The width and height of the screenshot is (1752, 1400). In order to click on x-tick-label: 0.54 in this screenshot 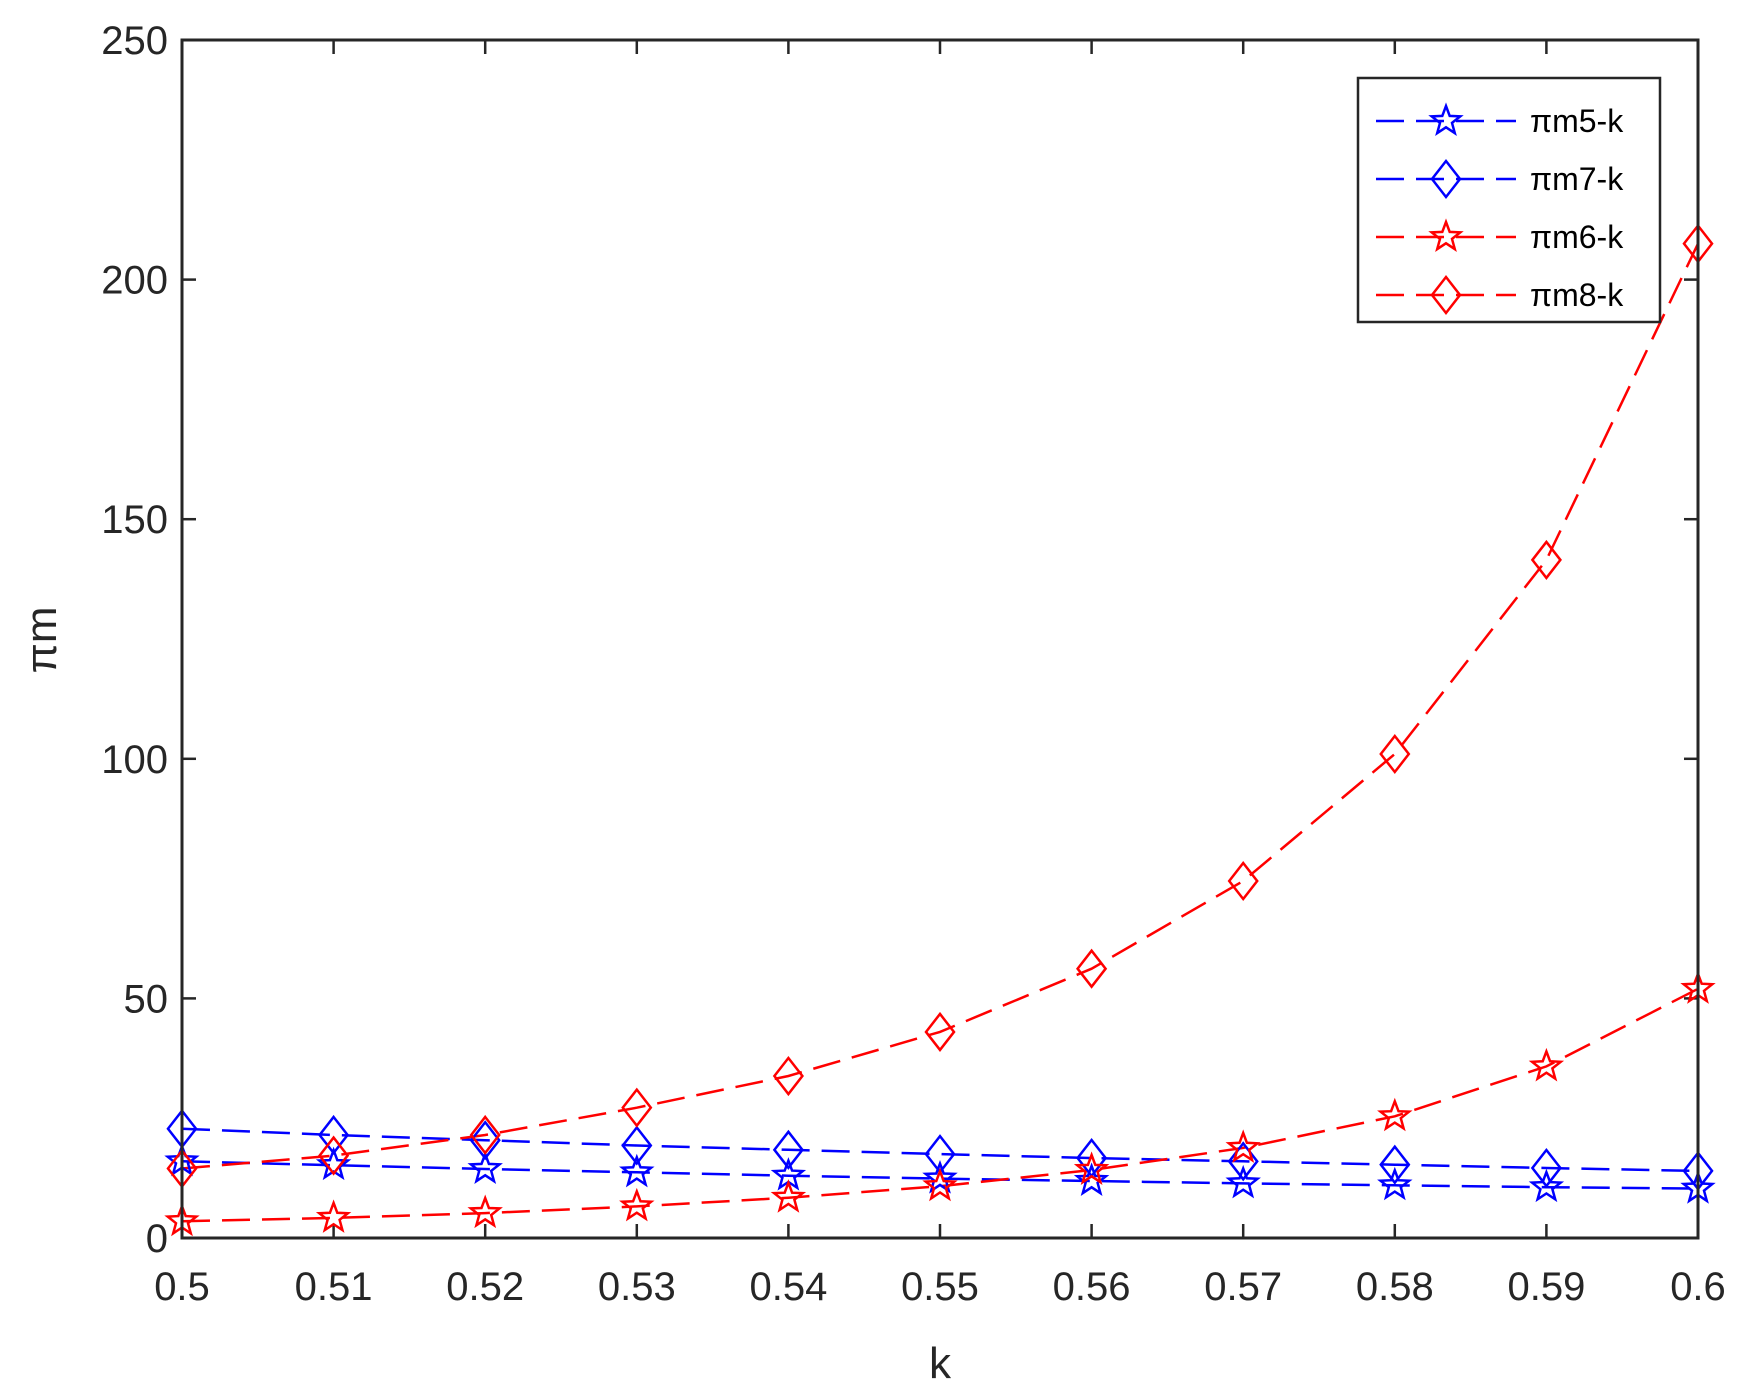, I will do `click(788, 1287)`.